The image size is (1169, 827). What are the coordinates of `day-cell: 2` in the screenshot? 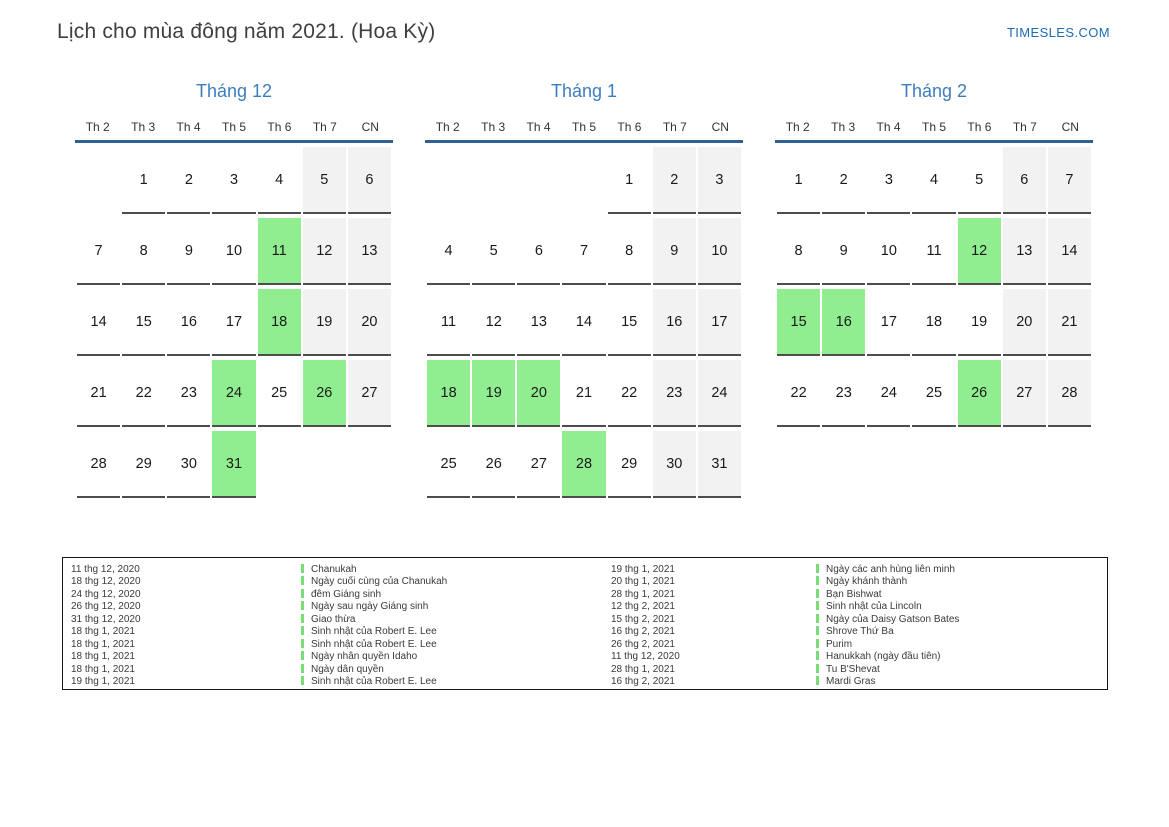 It's located at (844, 180).